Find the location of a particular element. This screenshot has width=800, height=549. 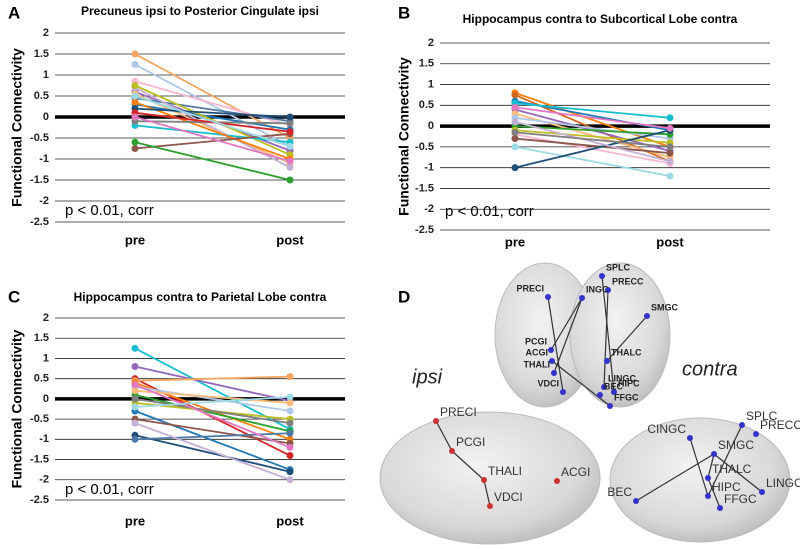

y-tick-label: -1 is located at coordinates (44, 159).